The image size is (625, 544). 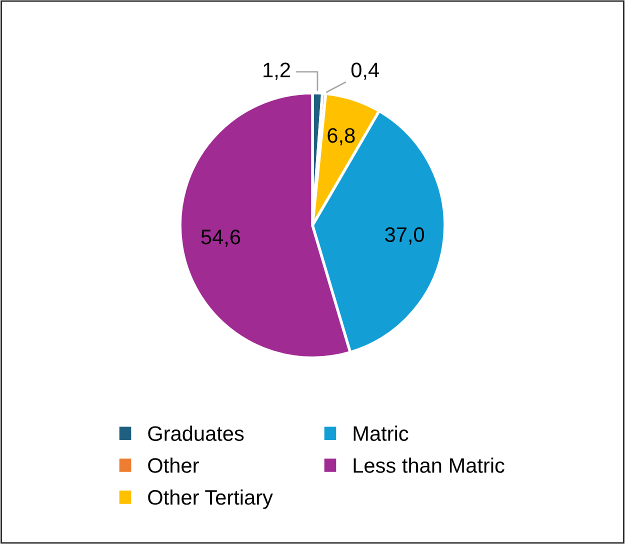 I want to click on data-label: 37,0, so click(x=404, y=235).